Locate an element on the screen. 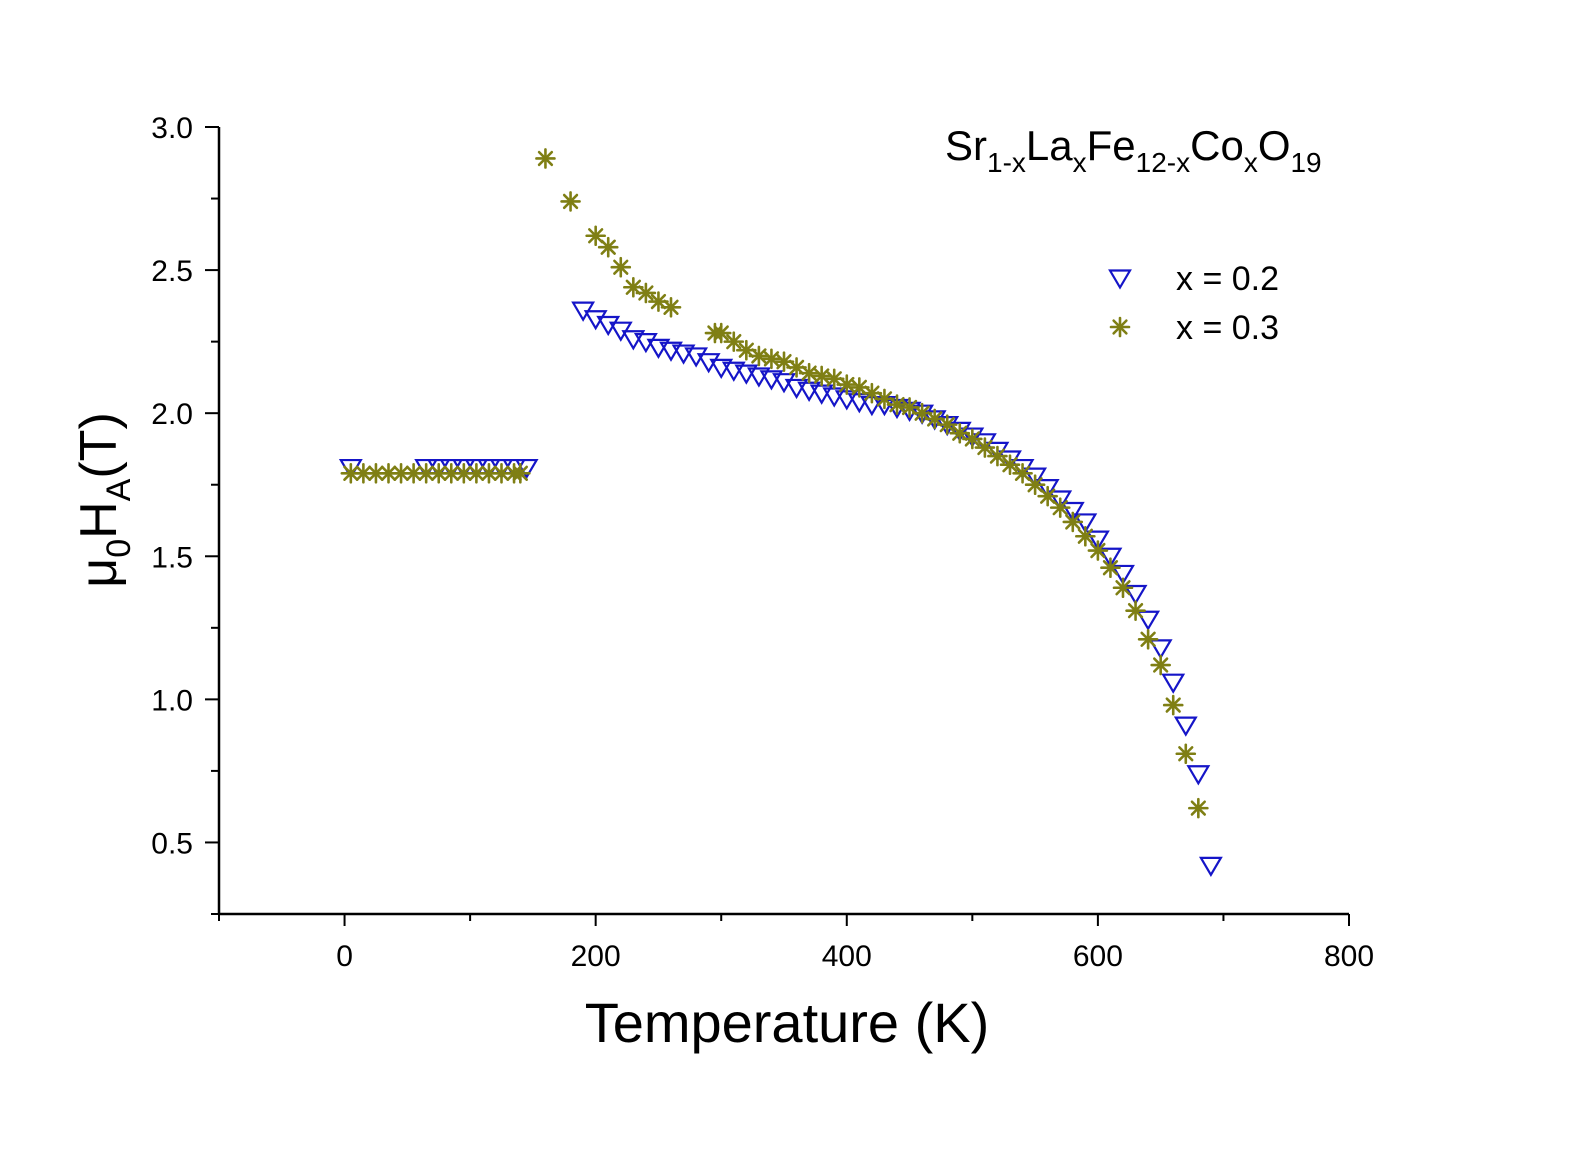 This screenshot has height=1165, width=1571. x-tick-label: 600 is located at coordinates (1098, 956).